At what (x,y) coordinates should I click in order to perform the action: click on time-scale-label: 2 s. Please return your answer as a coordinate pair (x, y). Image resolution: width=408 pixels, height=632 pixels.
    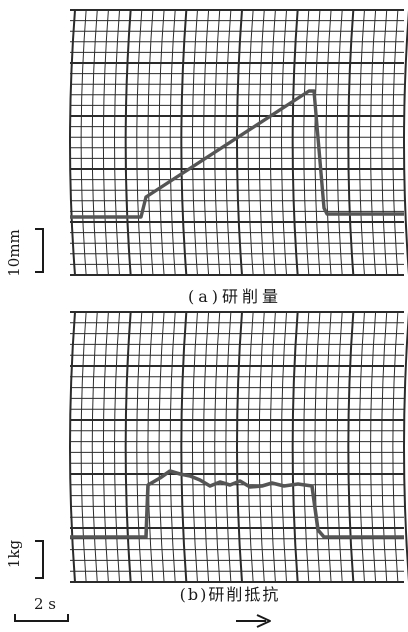
    Looking at the image, I should click on (45, 604).